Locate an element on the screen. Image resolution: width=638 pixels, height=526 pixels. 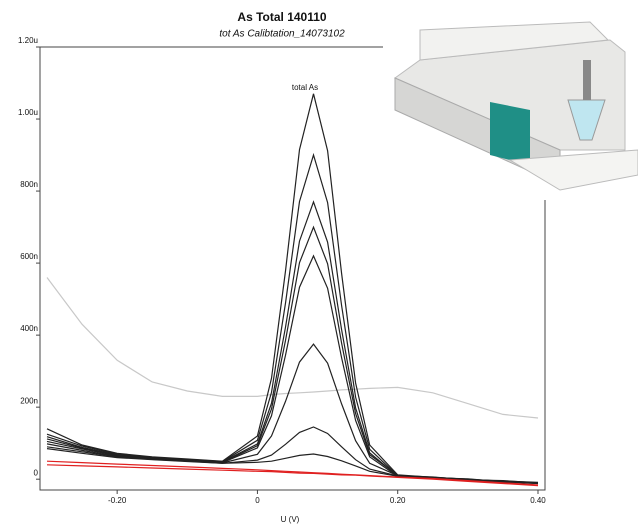
electrode is located at coordinates (587, 80).